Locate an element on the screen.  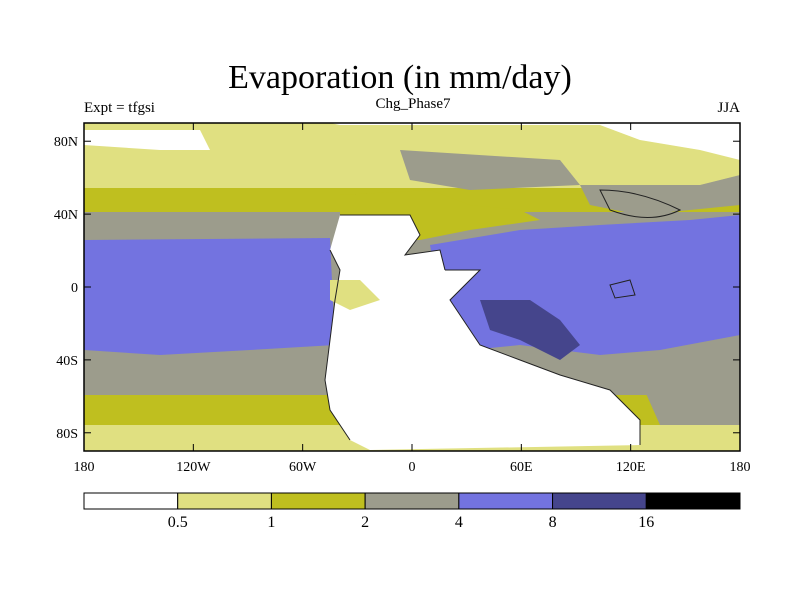
colorbar-label: 8 is located at coordinates (553, 522).